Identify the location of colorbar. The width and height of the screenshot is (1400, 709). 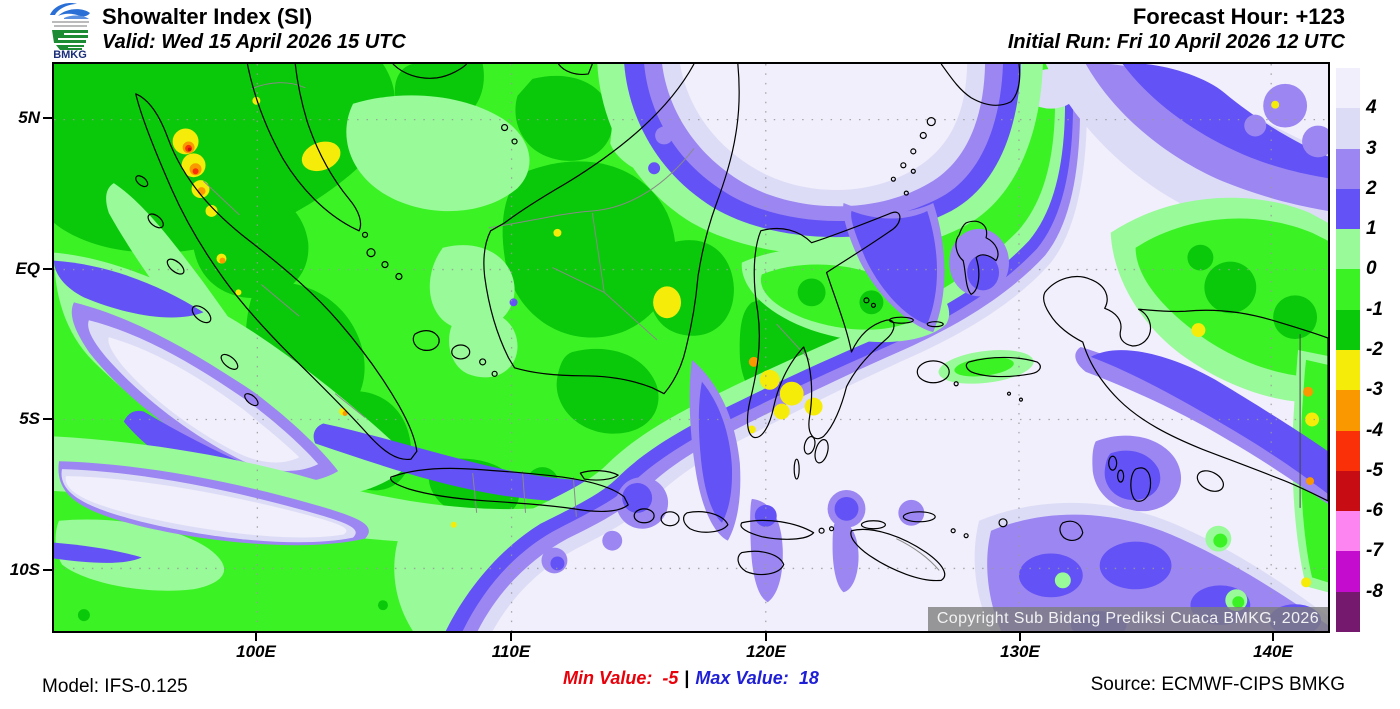
(1348, 350).